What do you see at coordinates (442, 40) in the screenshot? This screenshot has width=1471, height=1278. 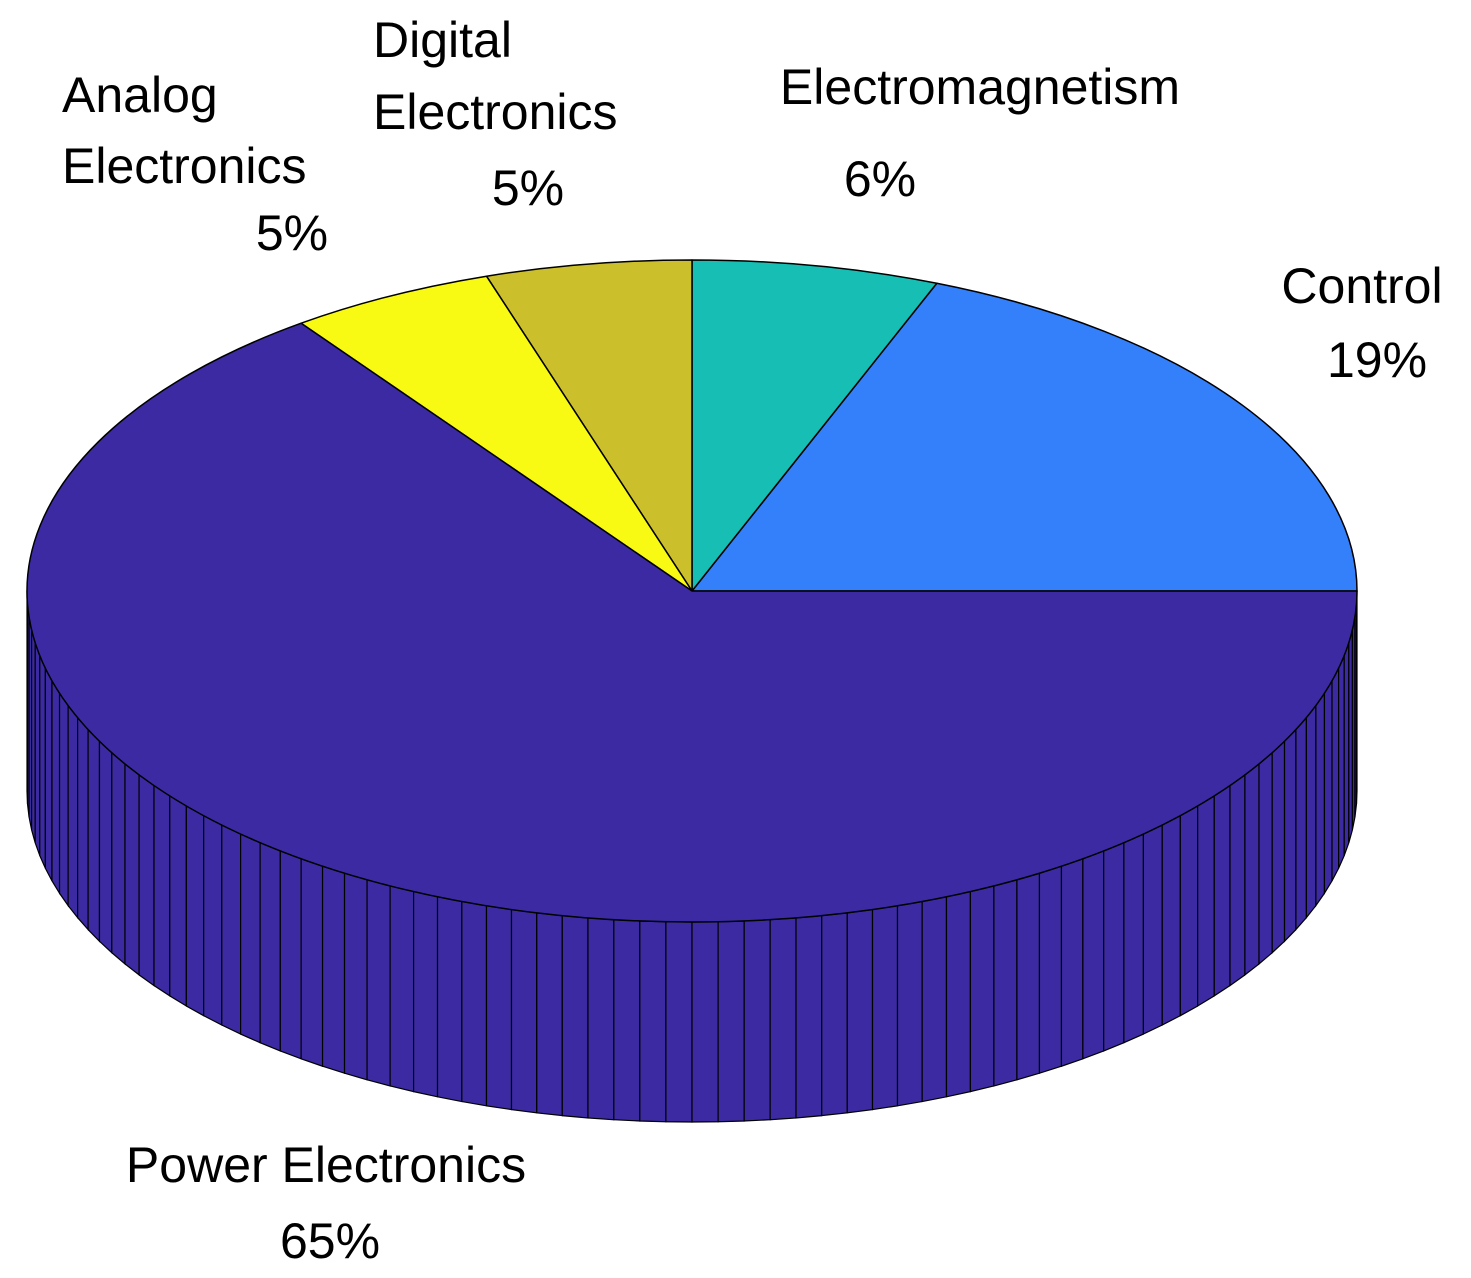 I see `label-digital-electronics-name-line1: Digital` at bounding box center [442, 40].